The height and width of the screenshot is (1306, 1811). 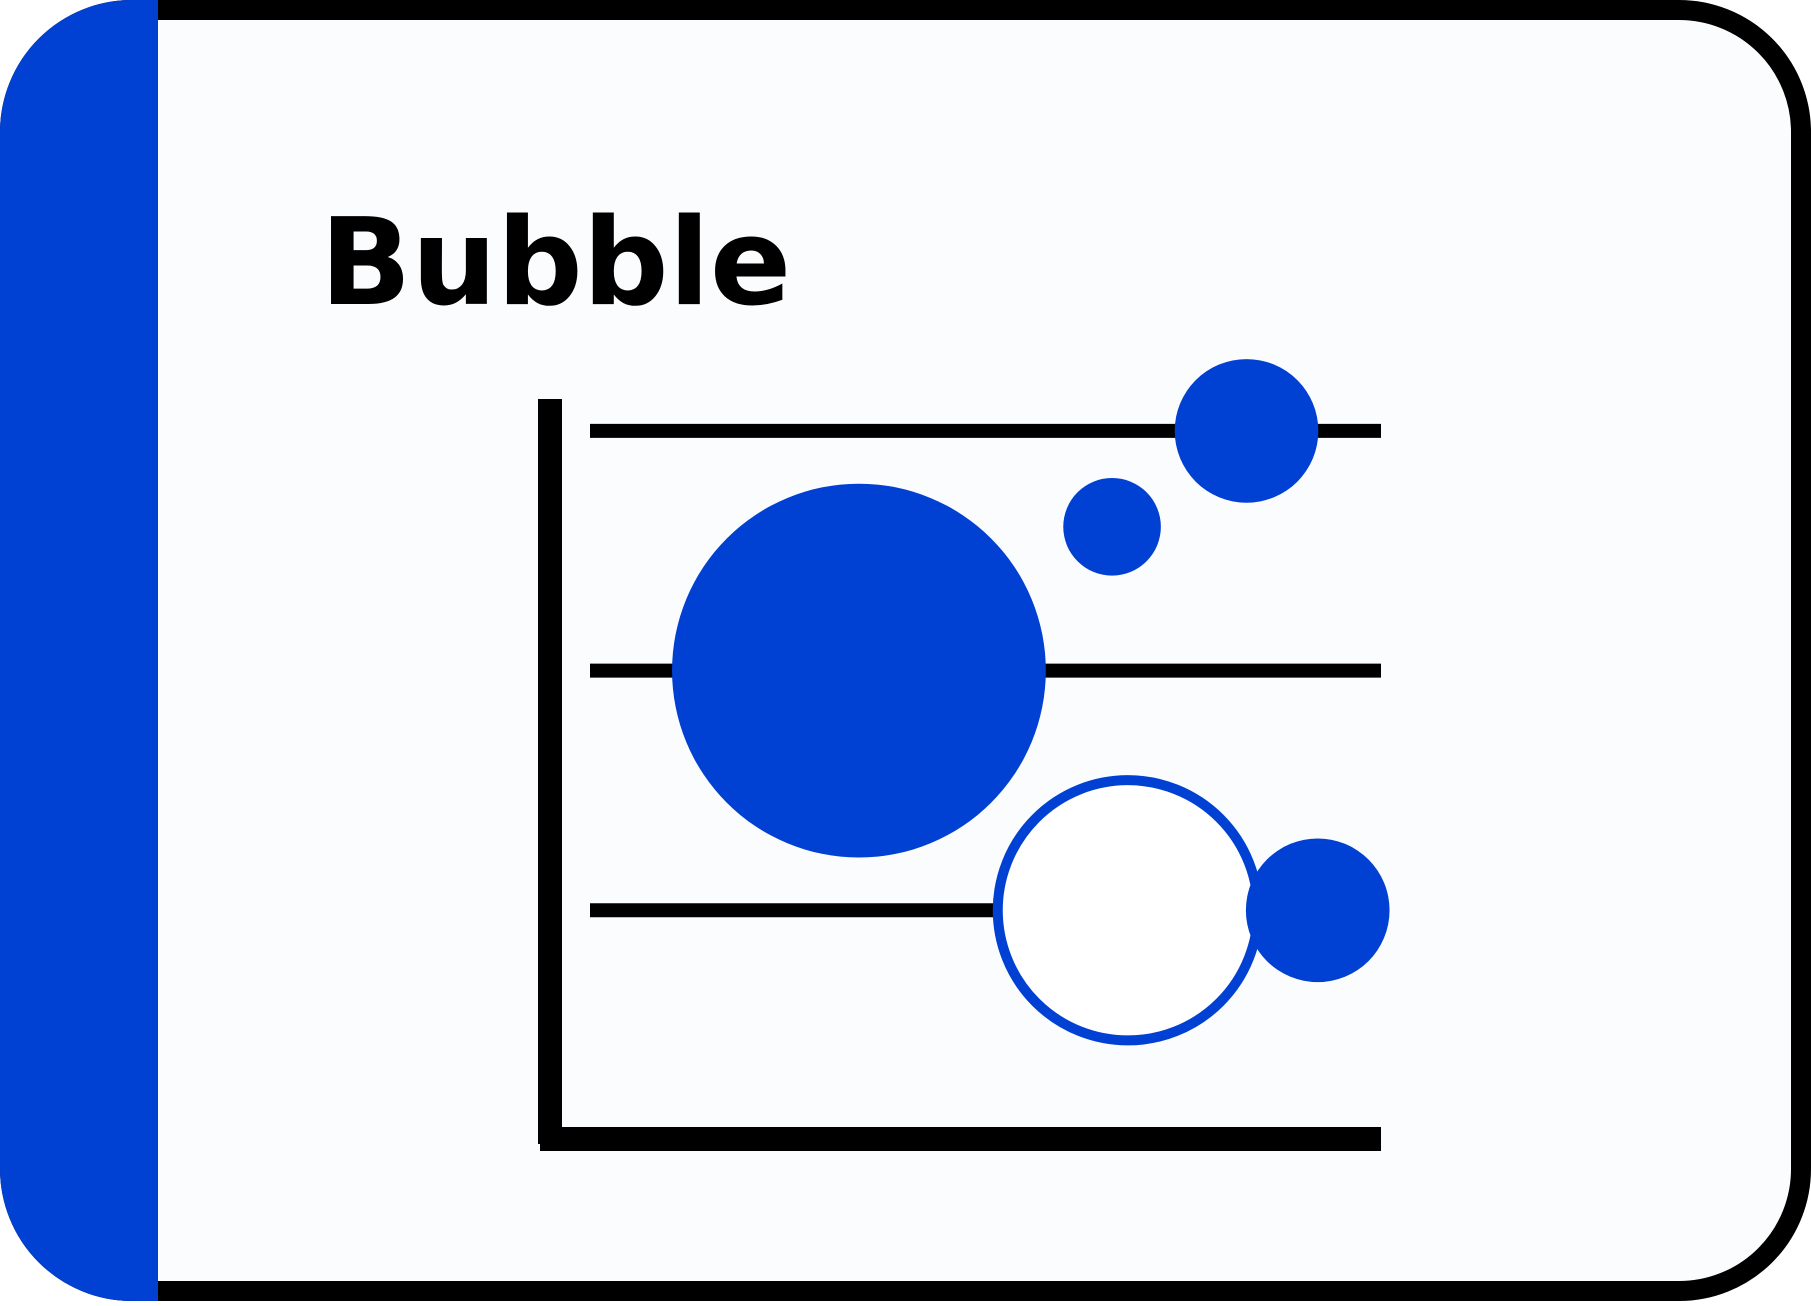 What do you see at coordinates (555, 263) in the screenshot?
I see `card-title: Bubble` at bounding box center [555, 263].